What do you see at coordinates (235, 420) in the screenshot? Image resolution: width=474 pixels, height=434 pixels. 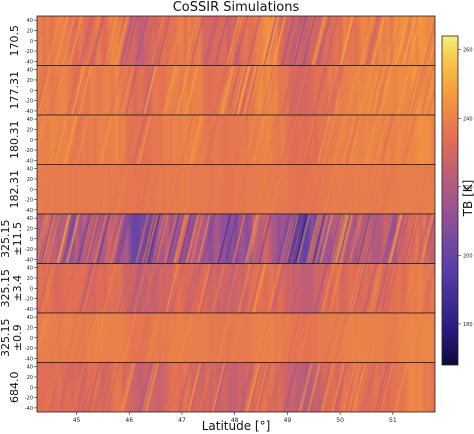 I see `x-tick-label: 48` at bounding box center [235, 420].